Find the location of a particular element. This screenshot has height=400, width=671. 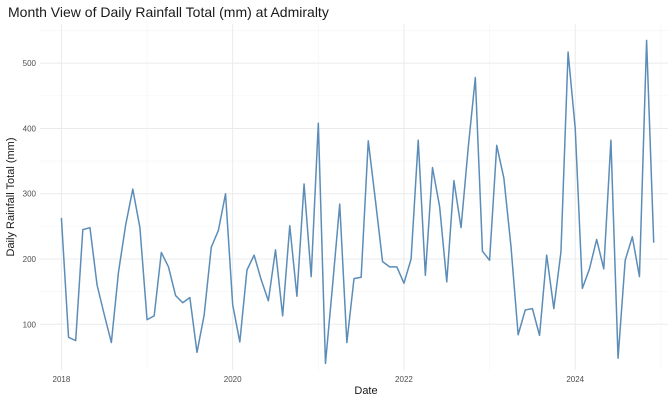

y-tick-label: 100 is located at coordinates (30, 324).